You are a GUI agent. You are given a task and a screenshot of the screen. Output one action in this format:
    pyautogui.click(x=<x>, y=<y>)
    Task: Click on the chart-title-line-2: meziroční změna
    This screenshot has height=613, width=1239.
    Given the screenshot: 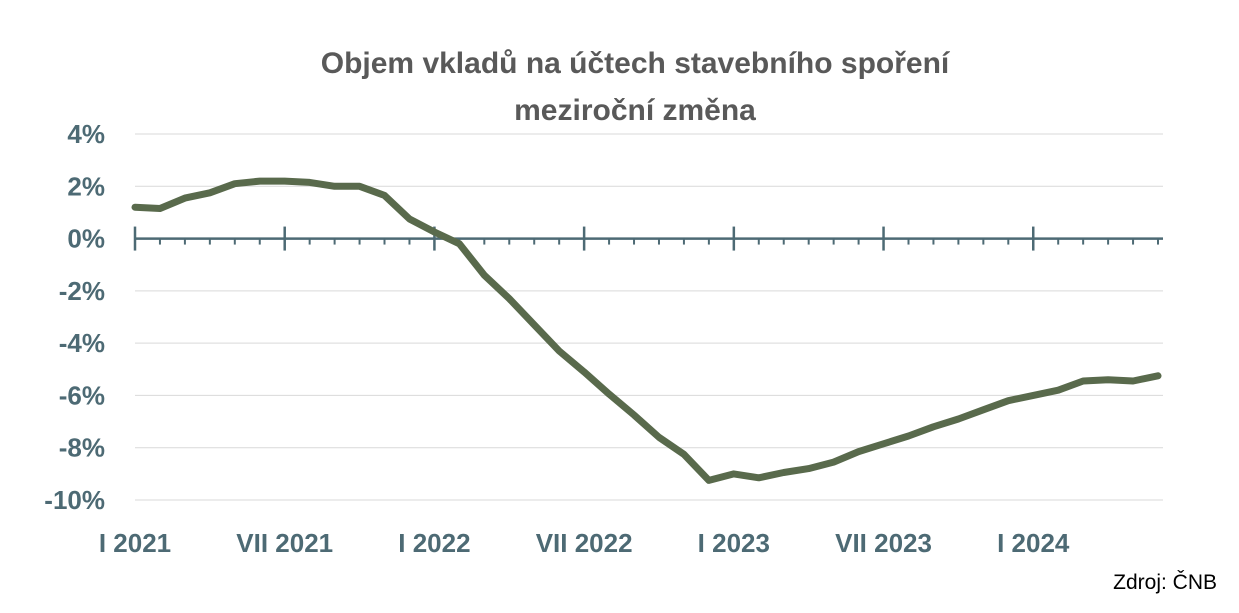 What is the action you would take?
    pyautogui.click(x=635, y=110)
    